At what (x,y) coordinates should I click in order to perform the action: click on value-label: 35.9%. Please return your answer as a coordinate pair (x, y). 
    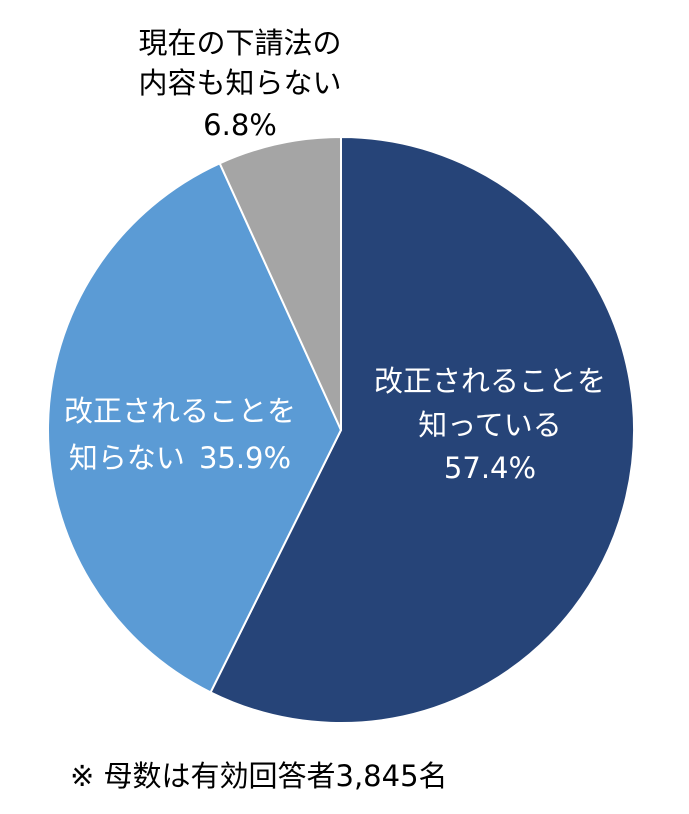
    Looking at the image, I should click on (245, 458).